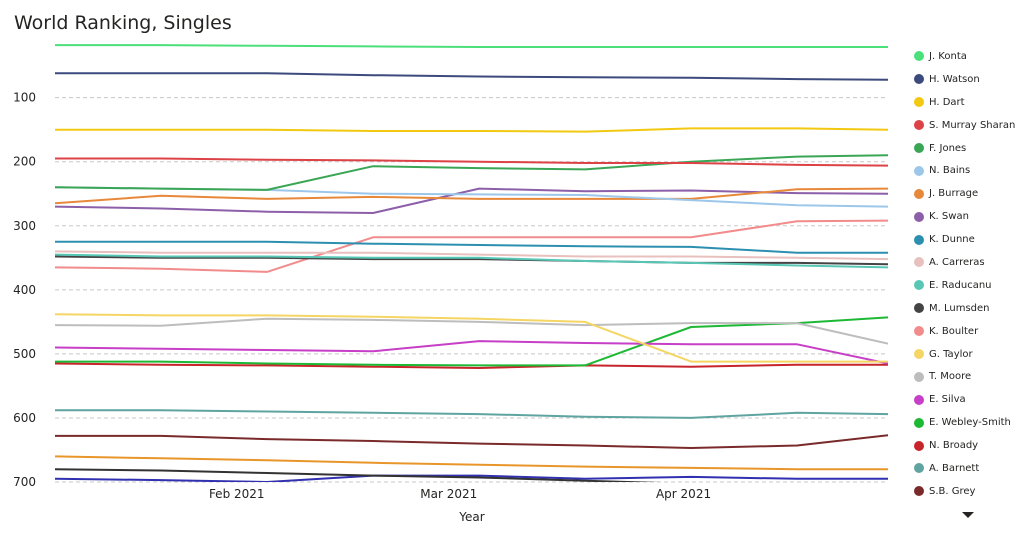  Describe the element at coordinates (24, 354) in the screenshot. I see `y-tick-label: 500` at that location.